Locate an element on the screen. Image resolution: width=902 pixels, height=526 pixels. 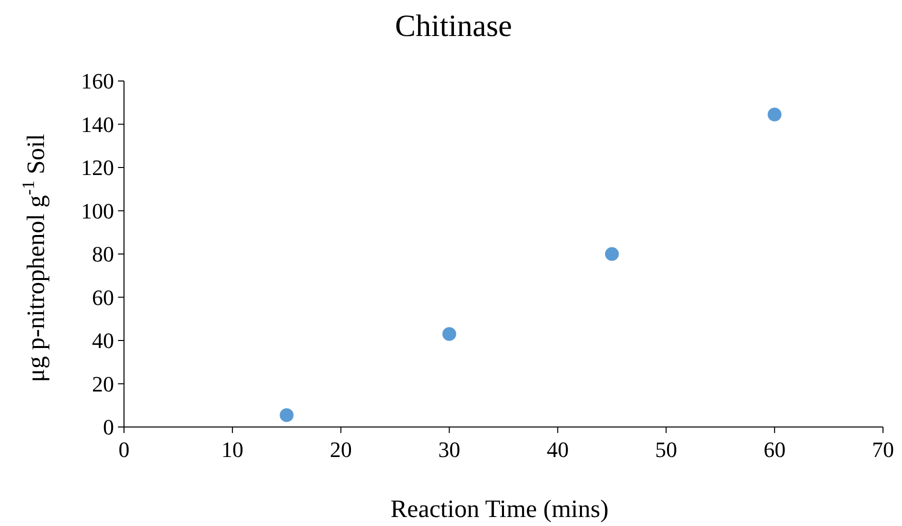
y-tick-label: 80 is located at coordinates (103, 254).